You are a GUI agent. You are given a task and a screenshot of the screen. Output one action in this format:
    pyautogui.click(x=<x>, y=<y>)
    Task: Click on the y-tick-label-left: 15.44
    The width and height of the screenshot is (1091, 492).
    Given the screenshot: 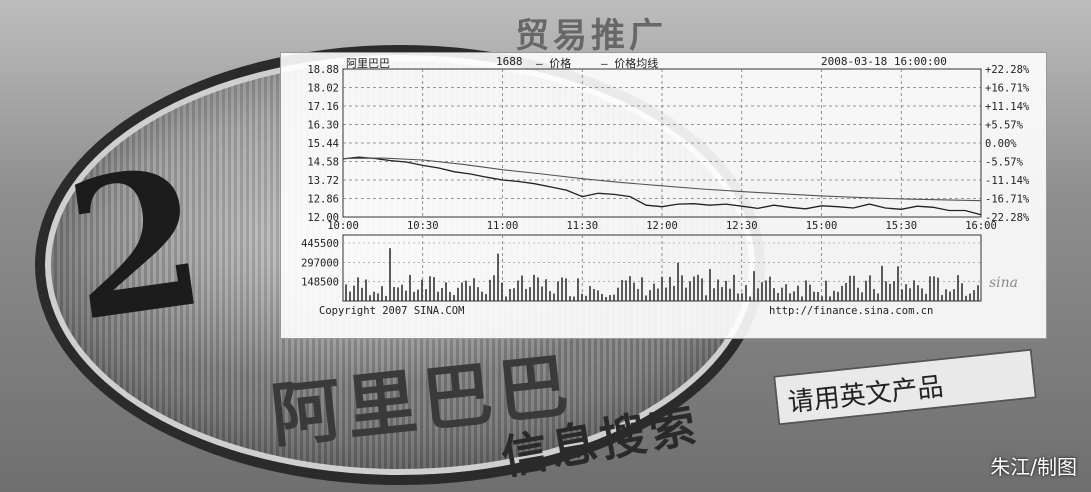 What is the action you would take?
    pyautogui.click(x=323, y=144)
    